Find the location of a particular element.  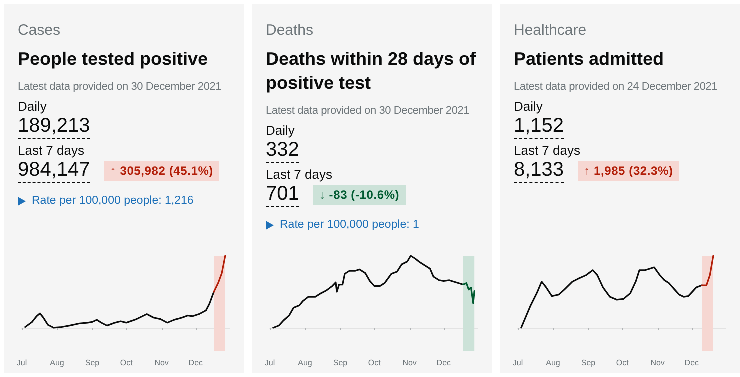

chart-subtitle: Cases is located at coordinates (40, 30).